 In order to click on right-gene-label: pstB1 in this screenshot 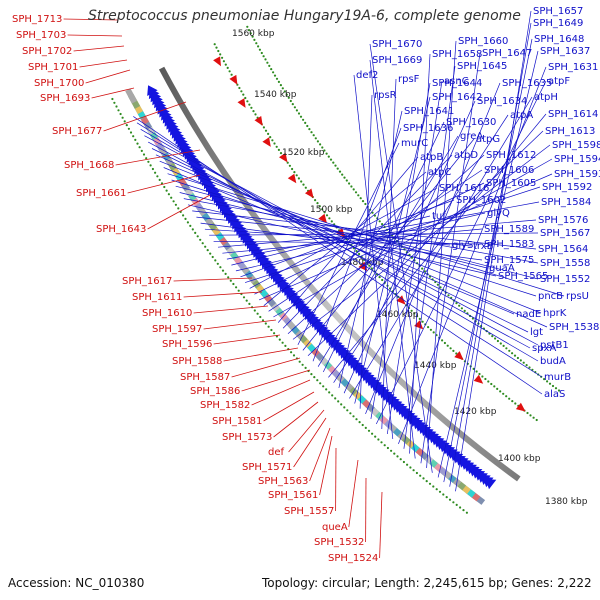, I will do `click(554, 345)`.